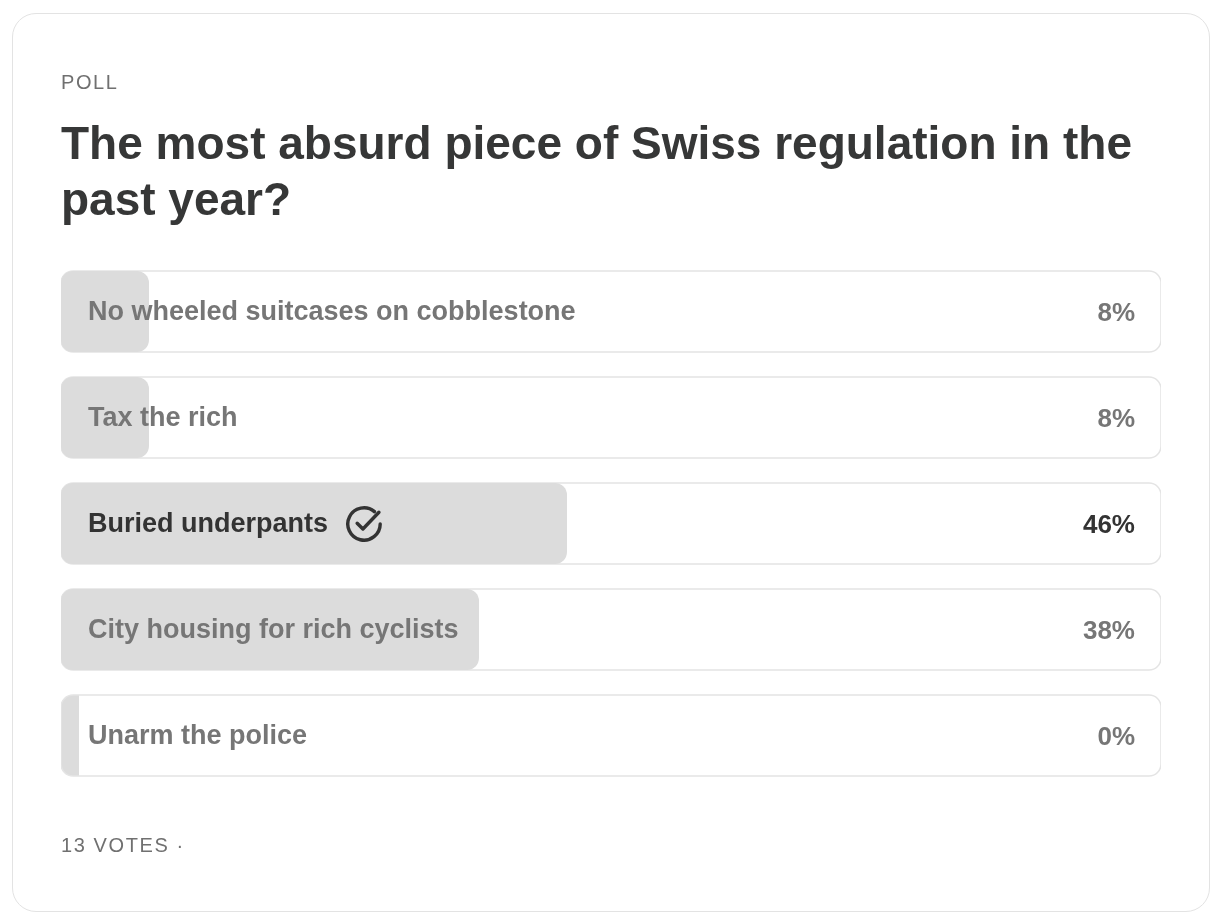 The height and width of the screenshot is (924, 1224). I want to click on data-label: 46%, so click(1108, 523).